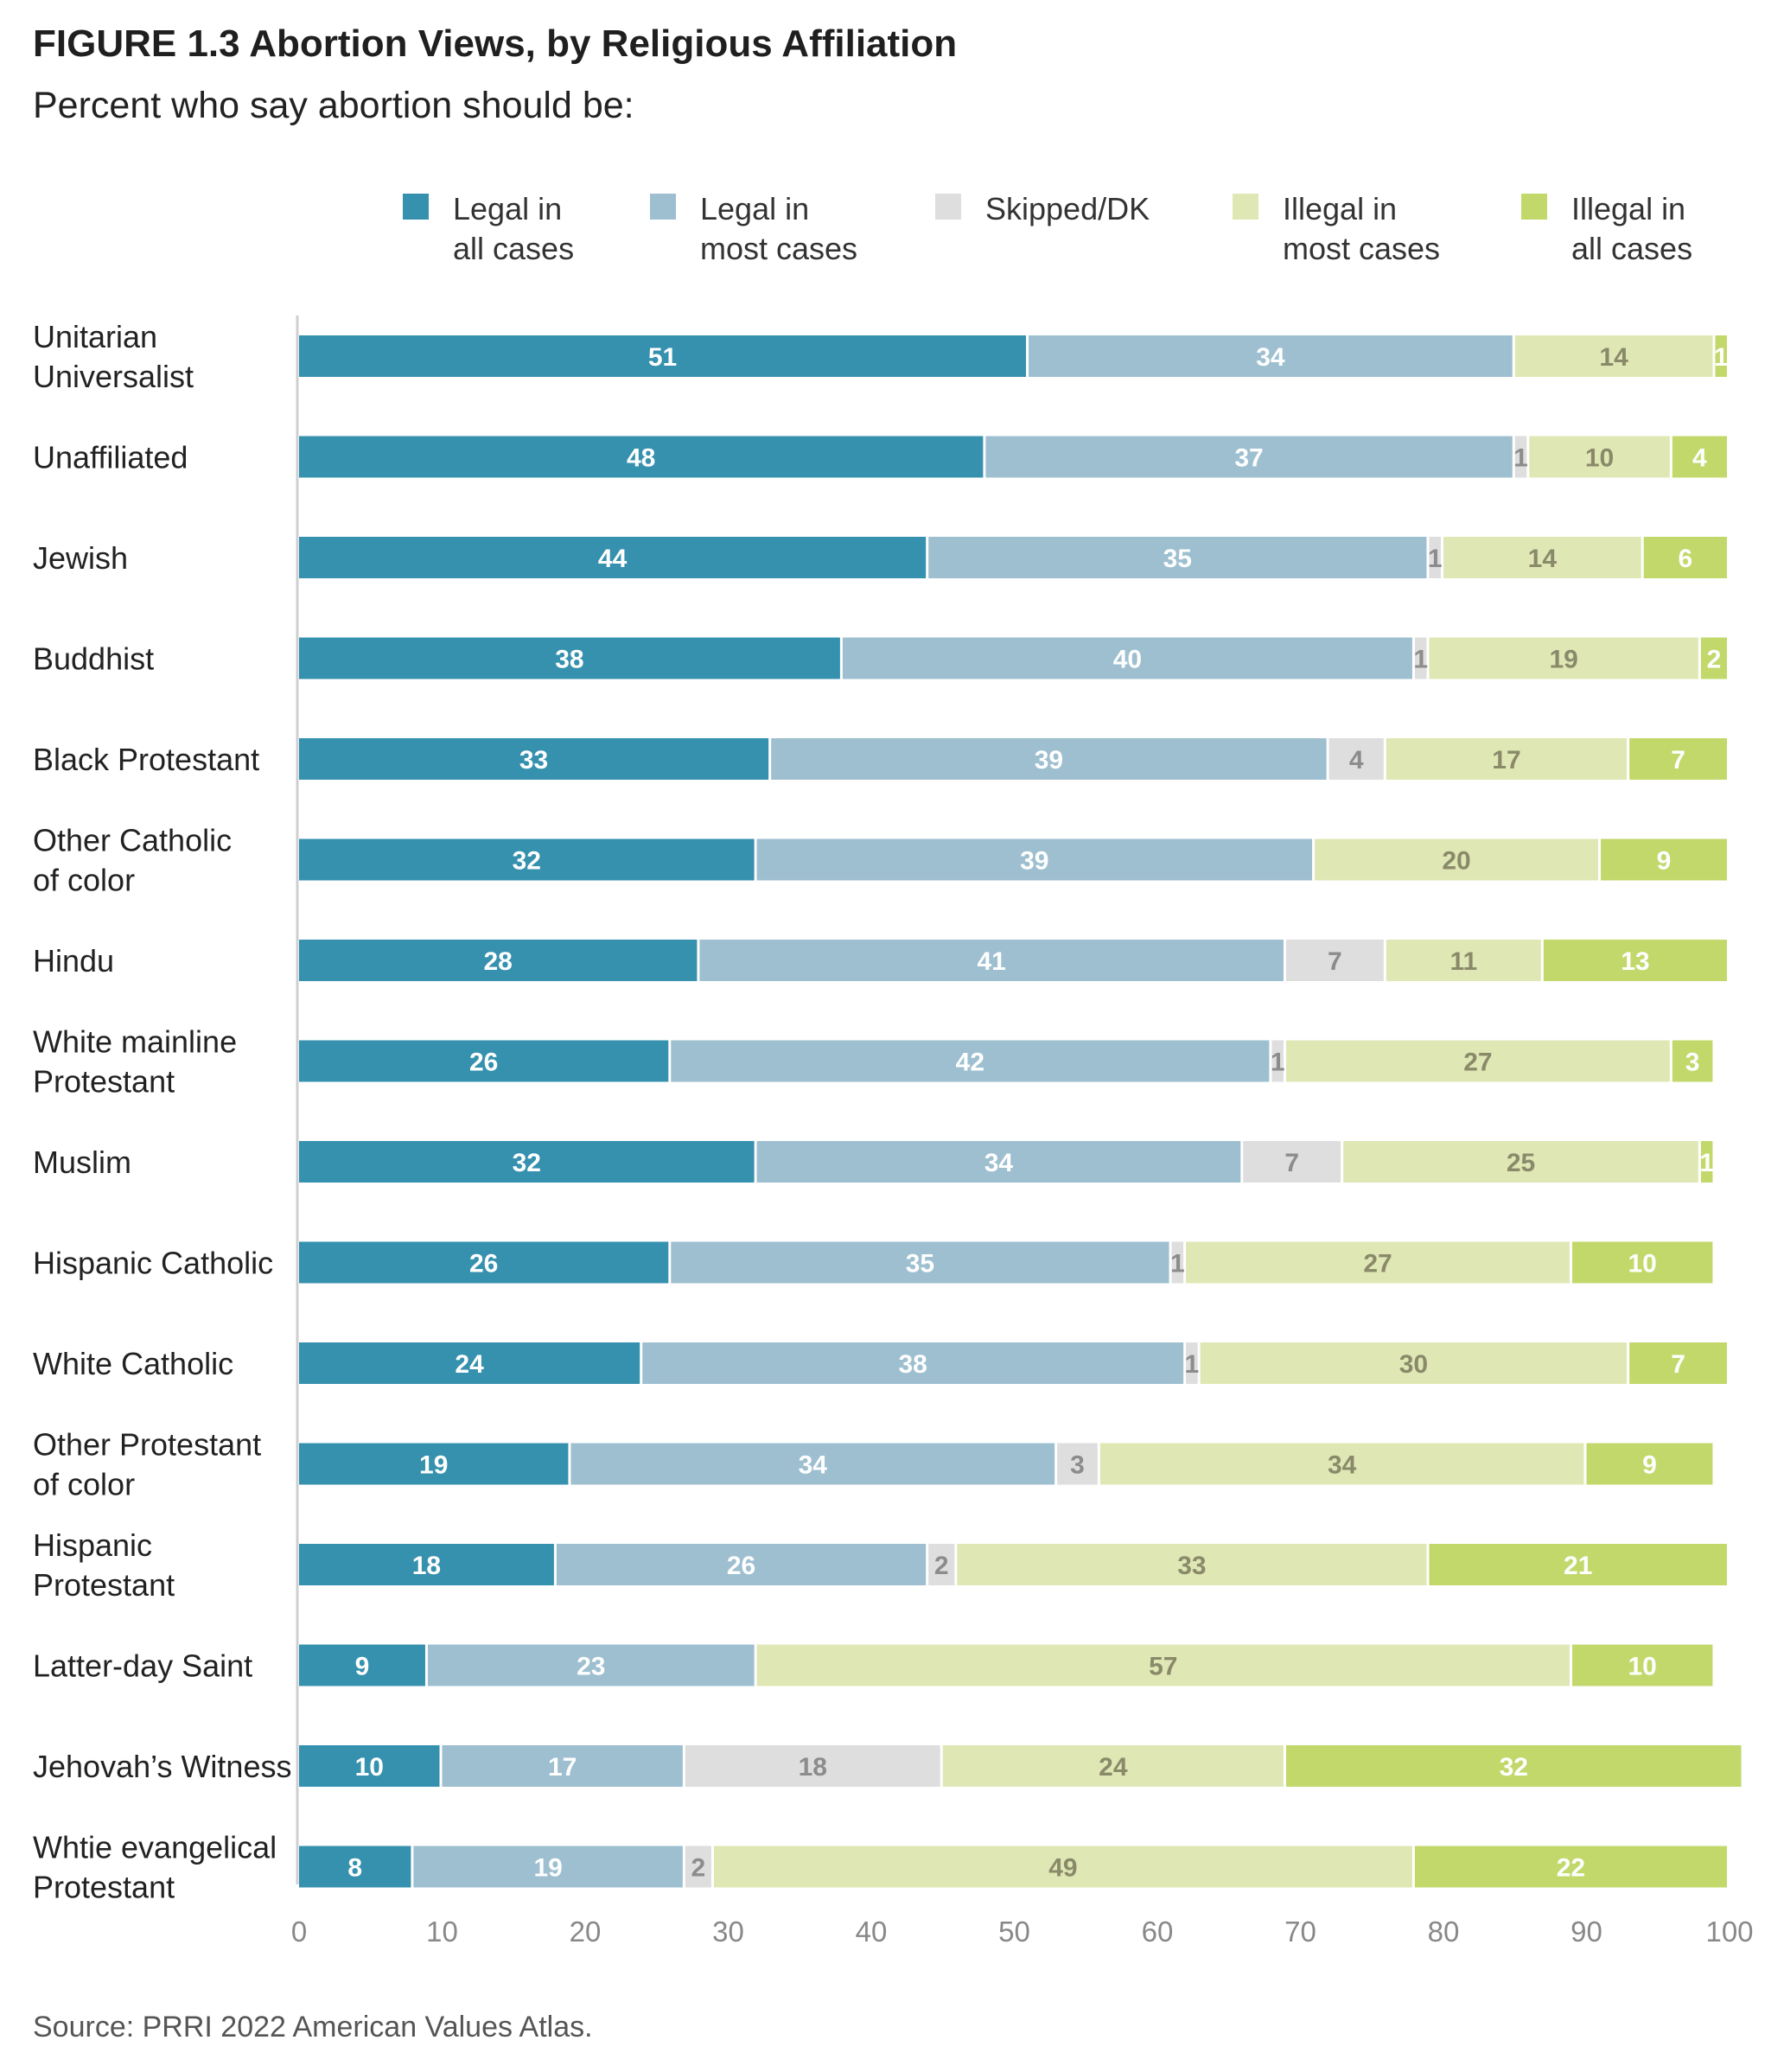  I want to click on data-label: 51, so click(662, 358).